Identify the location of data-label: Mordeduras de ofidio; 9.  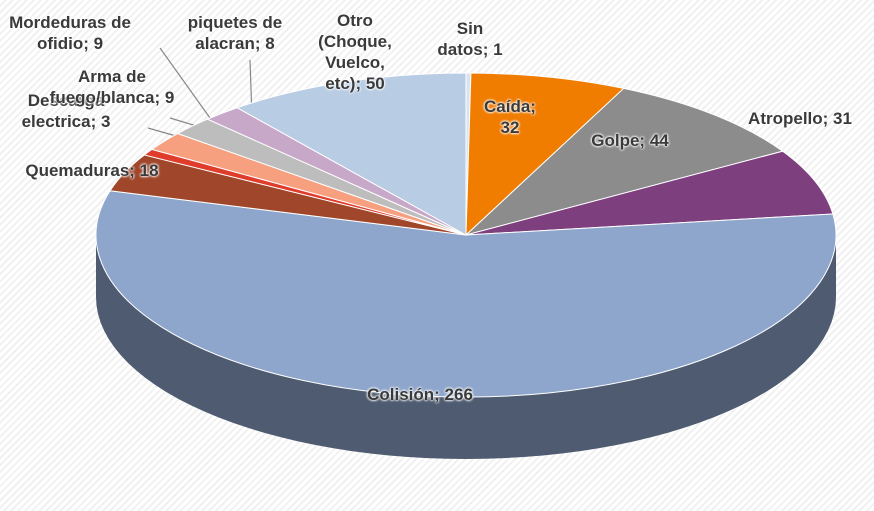
(70, 33).